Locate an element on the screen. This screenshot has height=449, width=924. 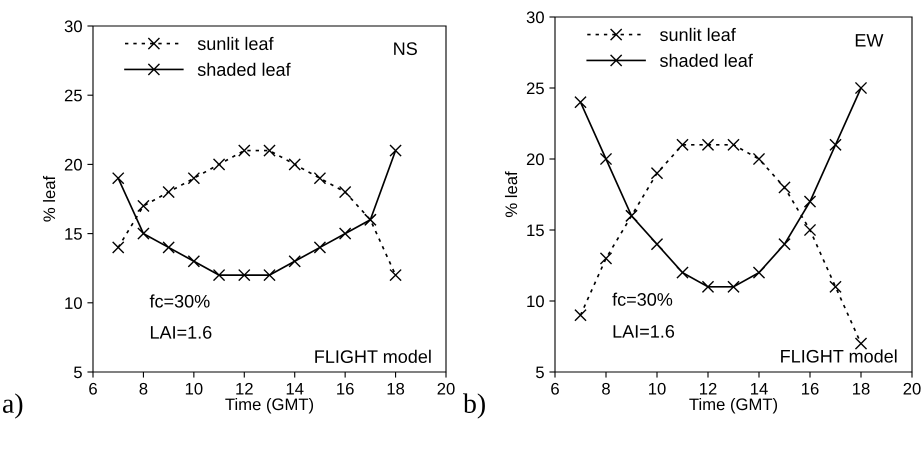
text: a) is located at coordinates (12, 406).